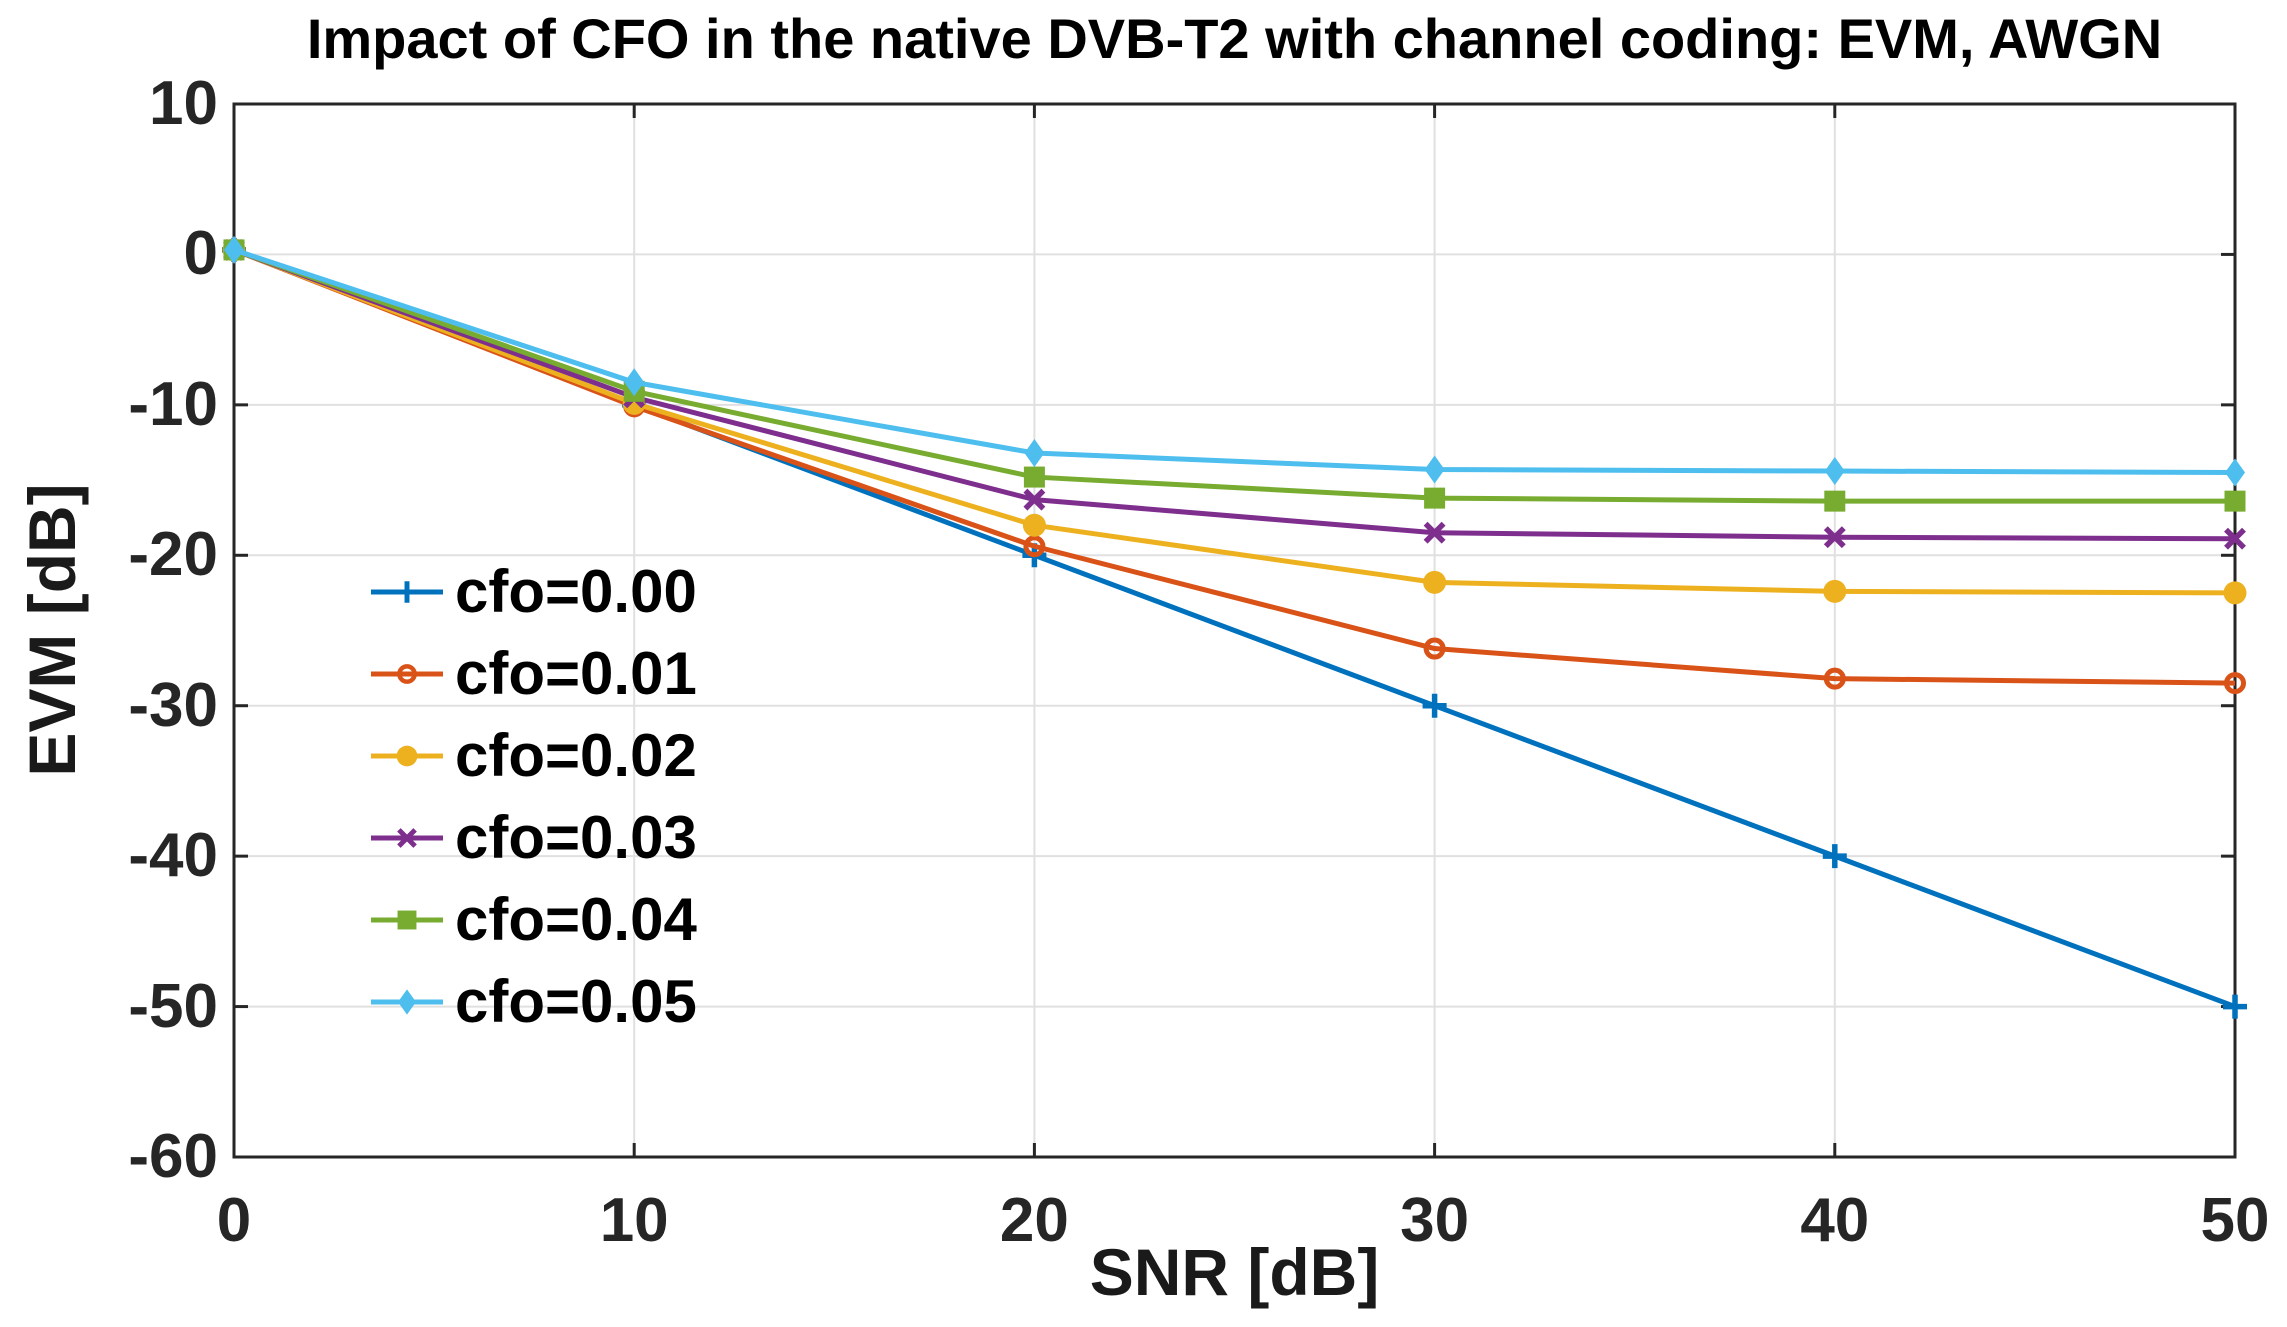  What do you see at coordinates (173, 705) in the screenshot?
I see `y-tick-label: -30` at bounding box center [173, 705].